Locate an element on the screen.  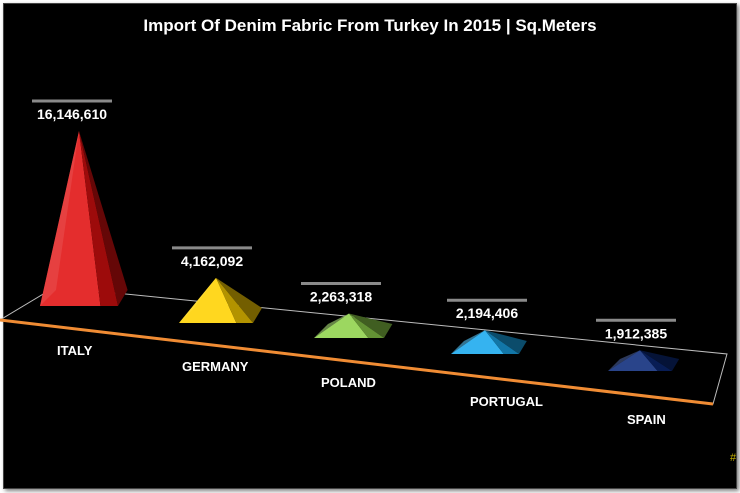
category-label: GERMANY is located at coordinates (215, 366).